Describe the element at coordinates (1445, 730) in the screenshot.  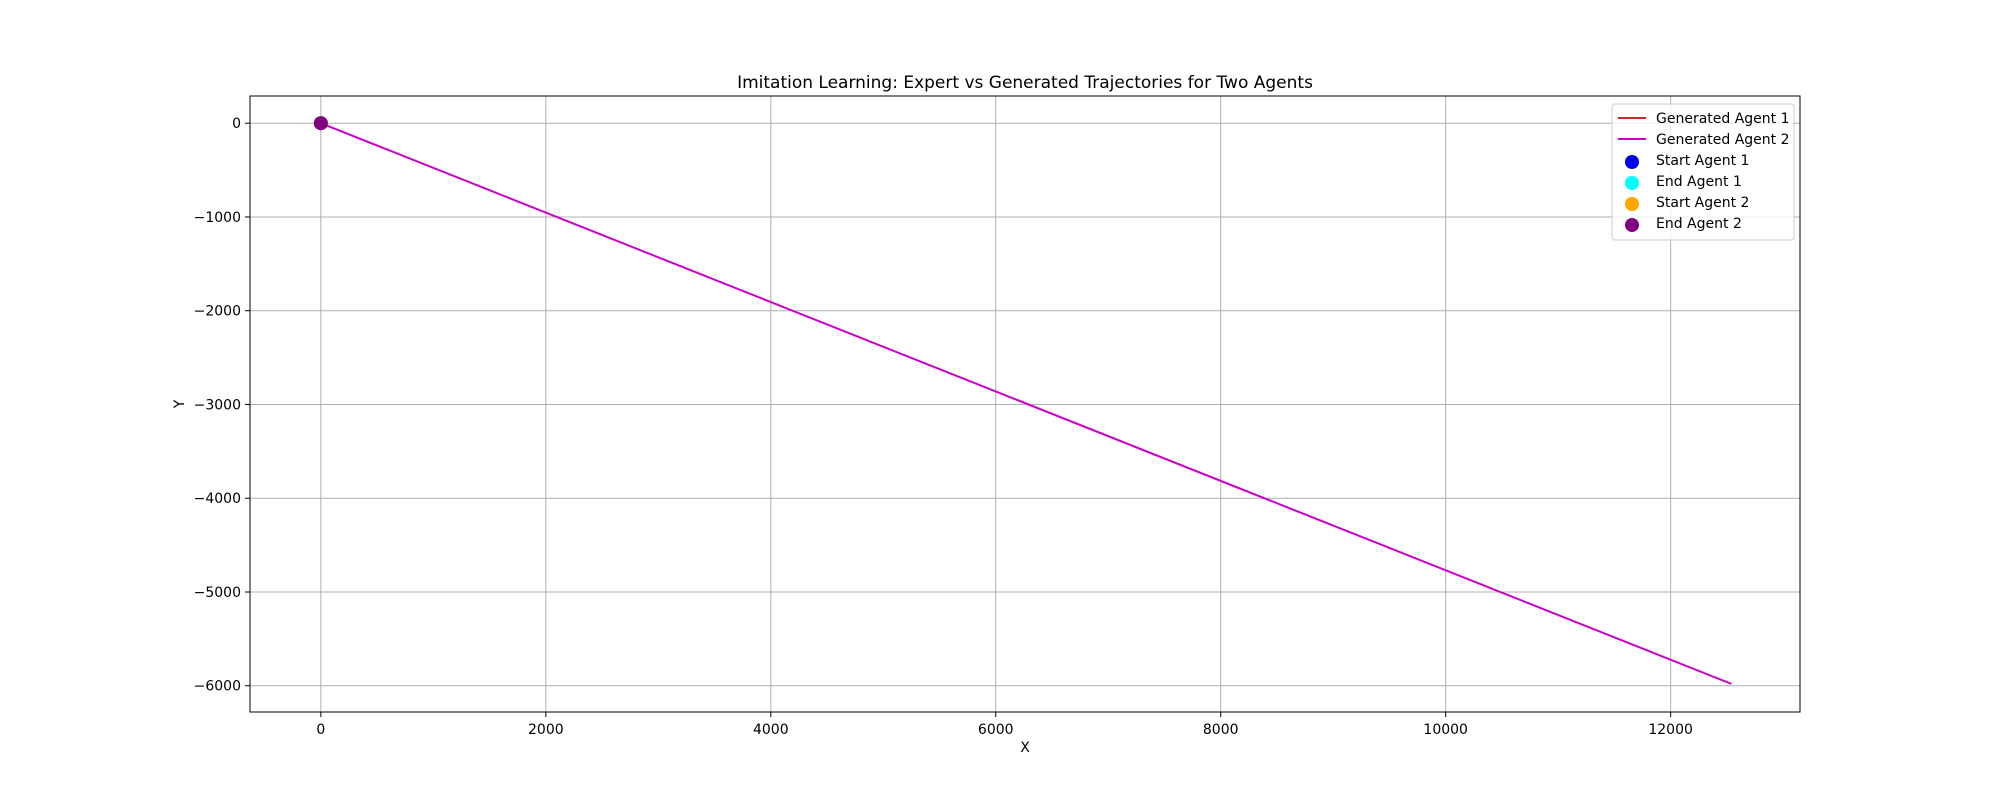
I see `x-tick-label: 10000` at that location.